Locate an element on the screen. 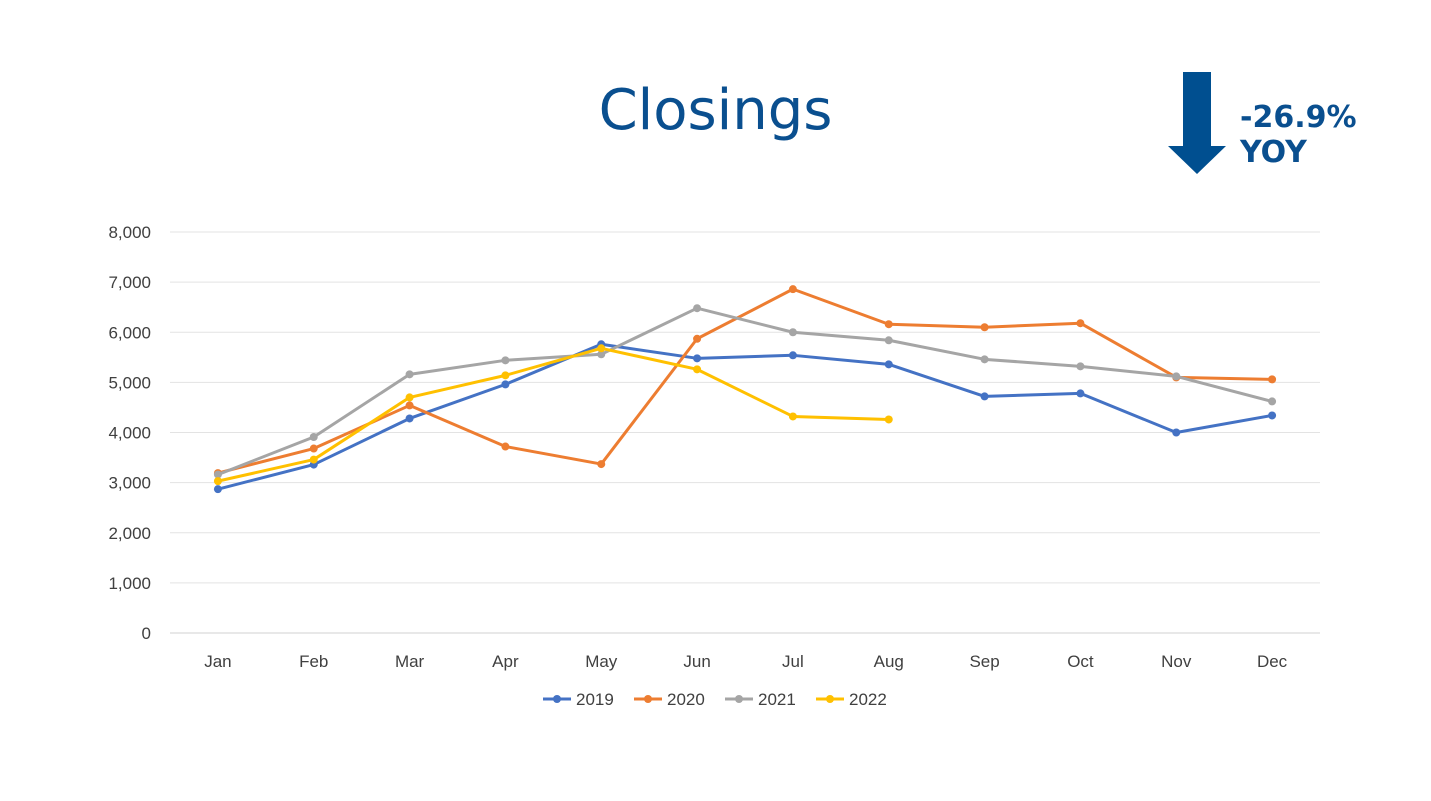 This screenshot has height=801, width=1431. data-point-2020-Jun is located at coordinates (697, 338).